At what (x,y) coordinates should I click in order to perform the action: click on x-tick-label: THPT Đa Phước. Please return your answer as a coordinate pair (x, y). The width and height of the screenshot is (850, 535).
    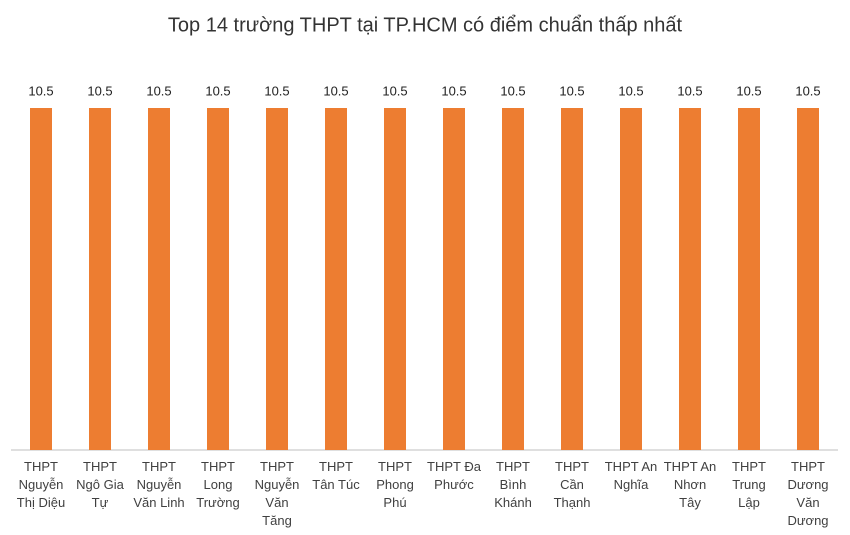
    Looking at the image, I should click on (454, 475).